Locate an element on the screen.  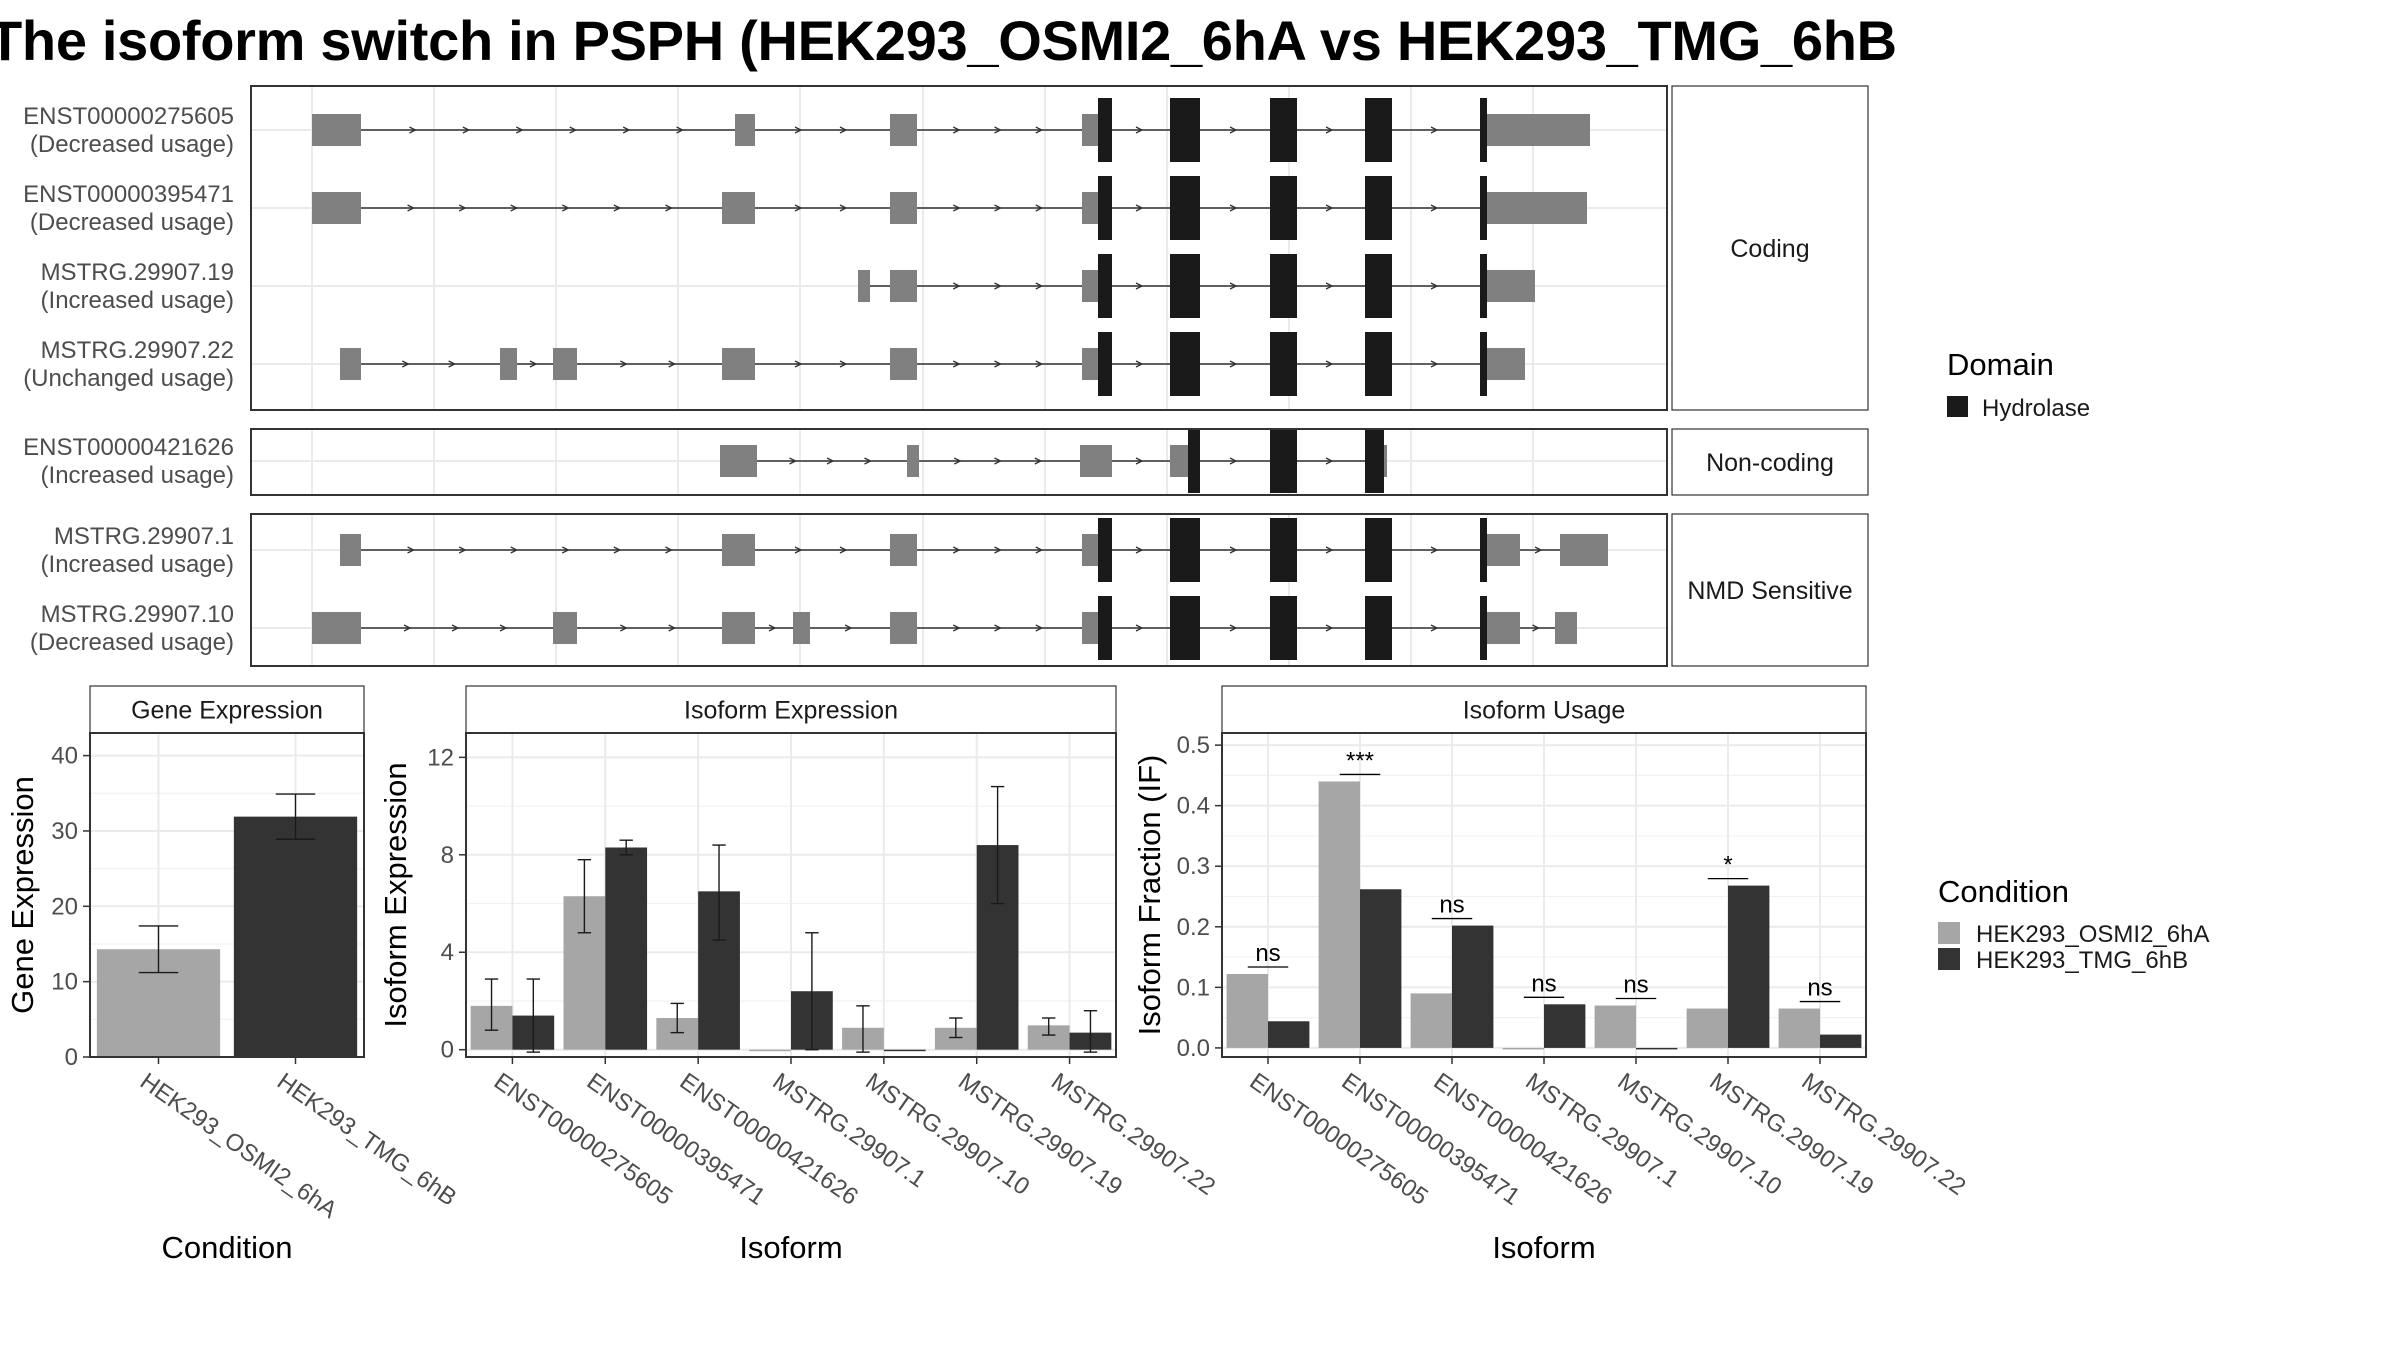
group-0-strip is located at coordinates (1770, 248).